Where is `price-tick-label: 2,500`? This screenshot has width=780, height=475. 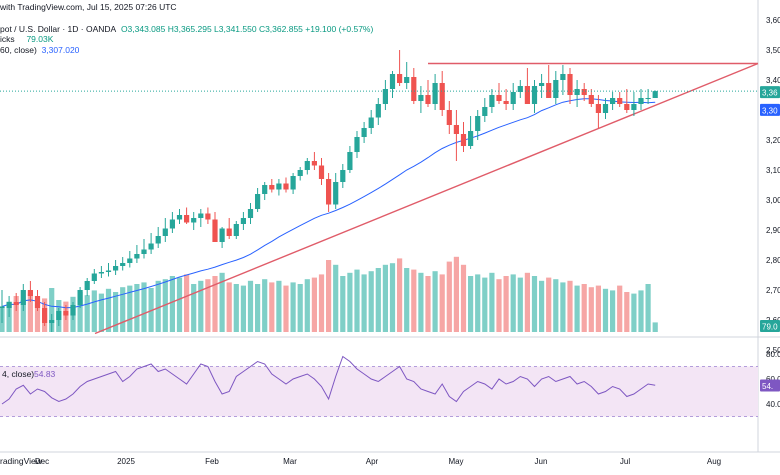
price-tick-label: 2,500 is located at coordinates (773, 350).